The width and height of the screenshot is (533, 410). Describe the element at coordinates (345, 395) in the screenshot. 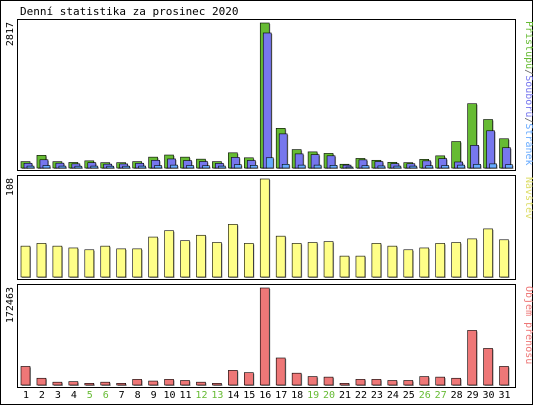

I see `day-label: 21` at that location.